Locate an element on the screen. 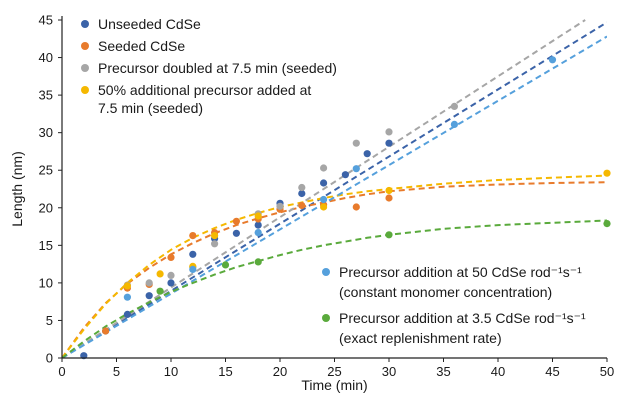 This screenshot has width=619, height=396. legend-label: Precursor doubled at 7.5 min (seeded) is located at coordinates (217, 68).